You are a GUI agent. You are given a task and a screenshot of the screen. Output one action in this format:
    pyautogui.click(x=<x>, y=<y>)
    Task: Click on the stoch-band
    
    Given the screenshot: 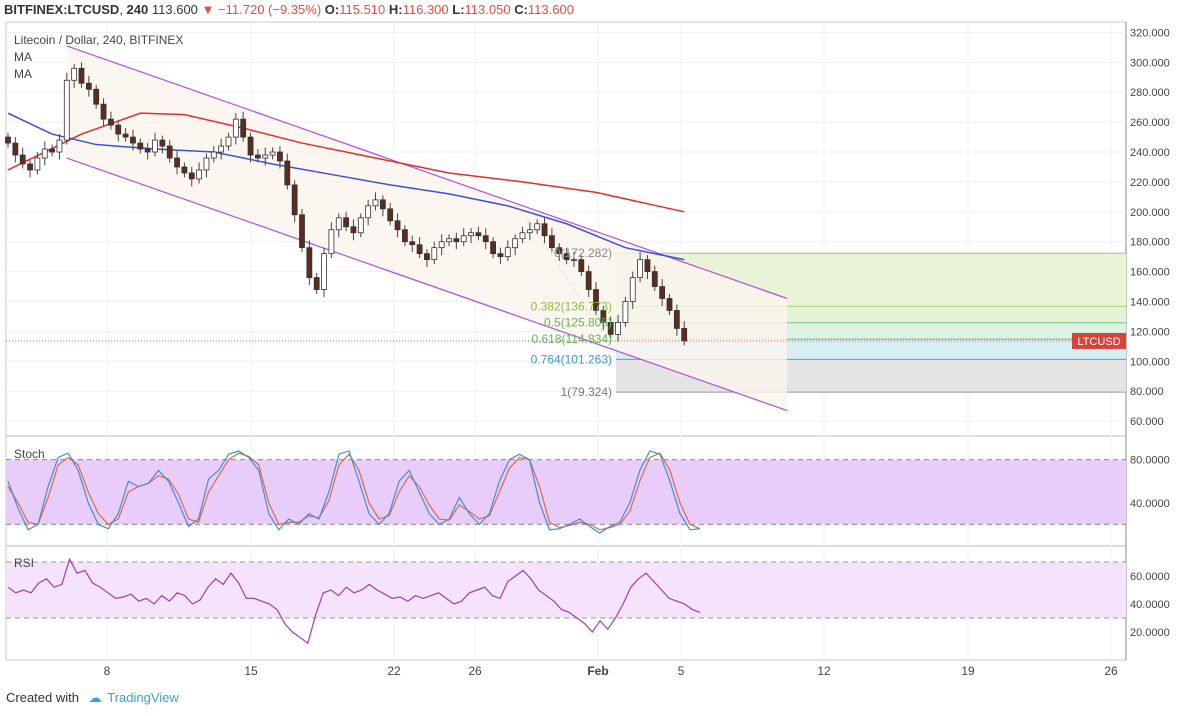 What is the action you would take?
    pyautogui.click(x=566, y=492)
    